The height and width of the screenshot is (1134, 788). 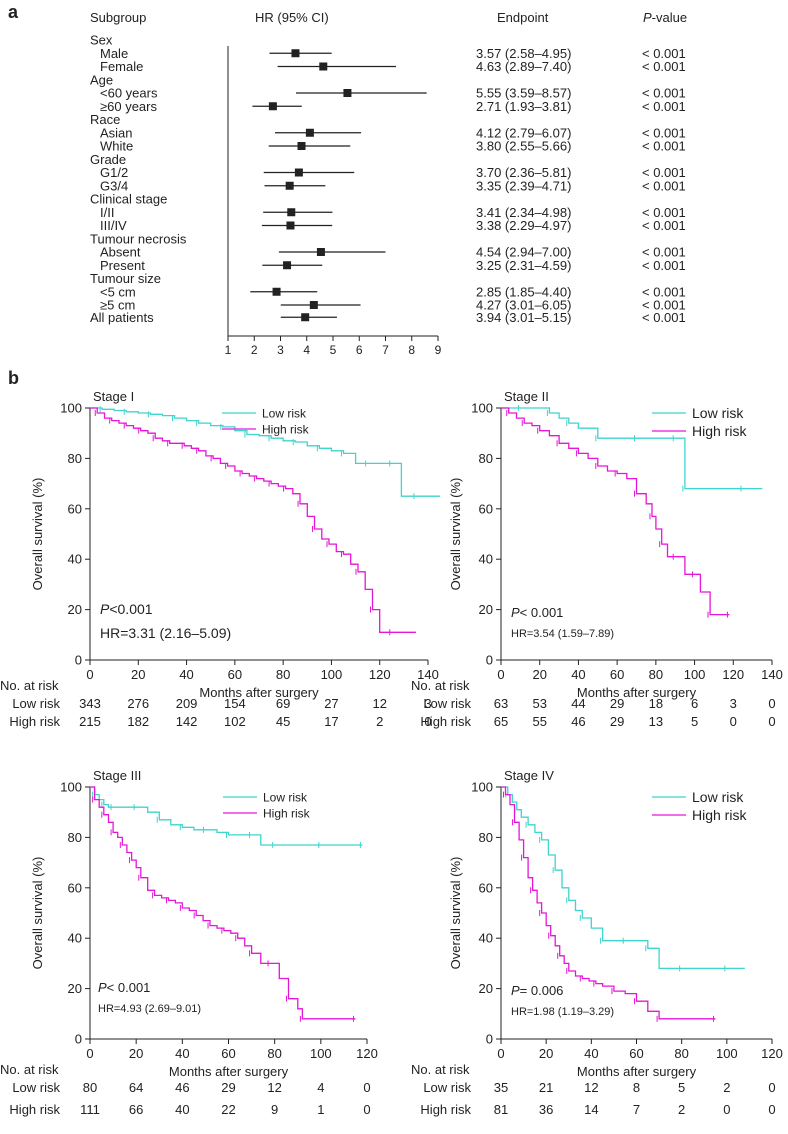 I want to click on km-title: Stage II, so click(x=526, y=396).